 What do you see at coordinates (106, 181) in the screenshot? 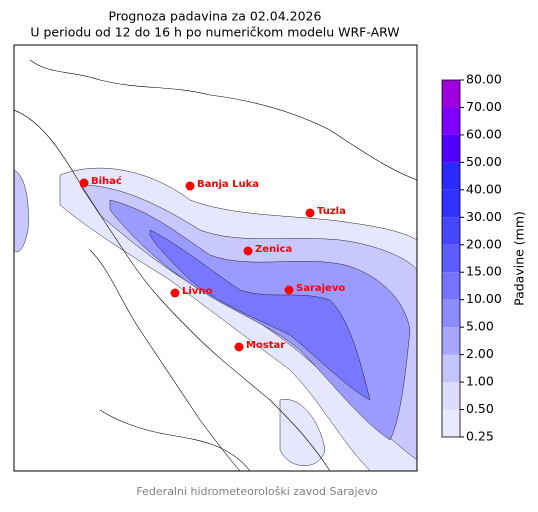
I see `city-label: Bihać` at bounding box center [106, 181].